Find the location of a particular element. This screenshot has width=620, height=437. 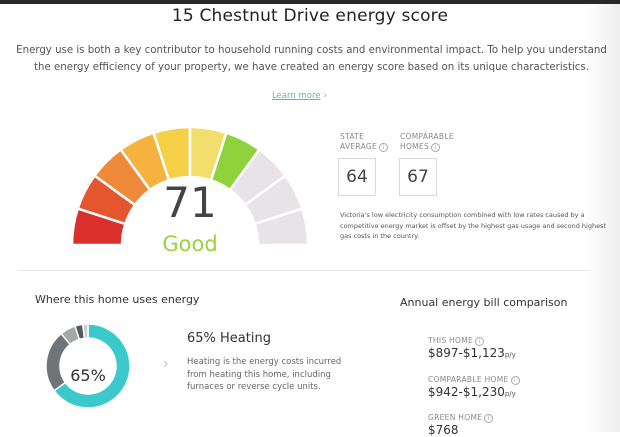

donut-center-value: 65% is located at coordinates (88, 375).